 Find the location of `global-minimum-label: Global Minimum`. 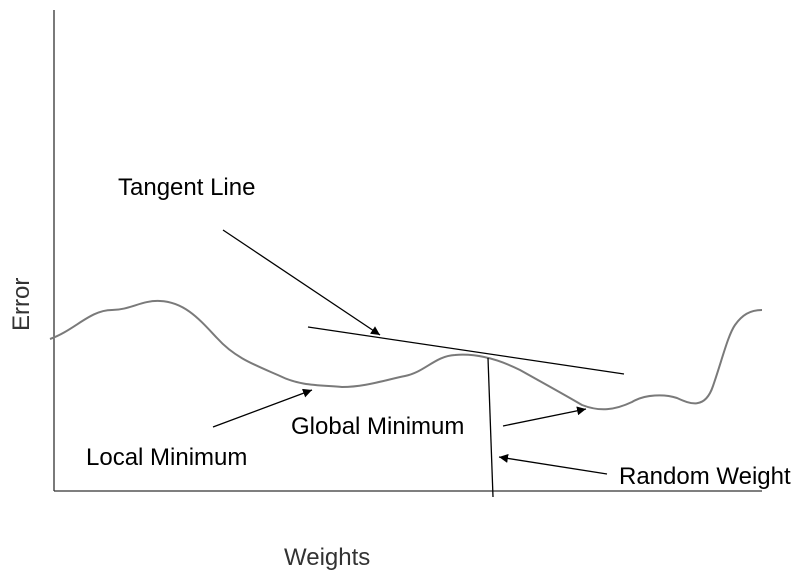

global-minimum-label: Global Minimum is located at coordinates (377, 426).